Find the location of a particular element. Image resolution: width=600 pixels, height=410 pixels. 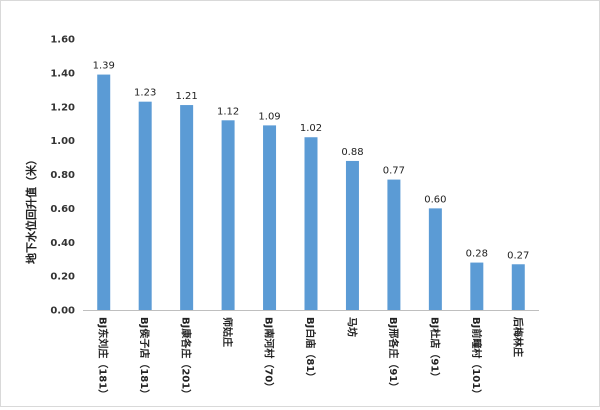

data-label: 0.27 is located at coordinates (518, 255).